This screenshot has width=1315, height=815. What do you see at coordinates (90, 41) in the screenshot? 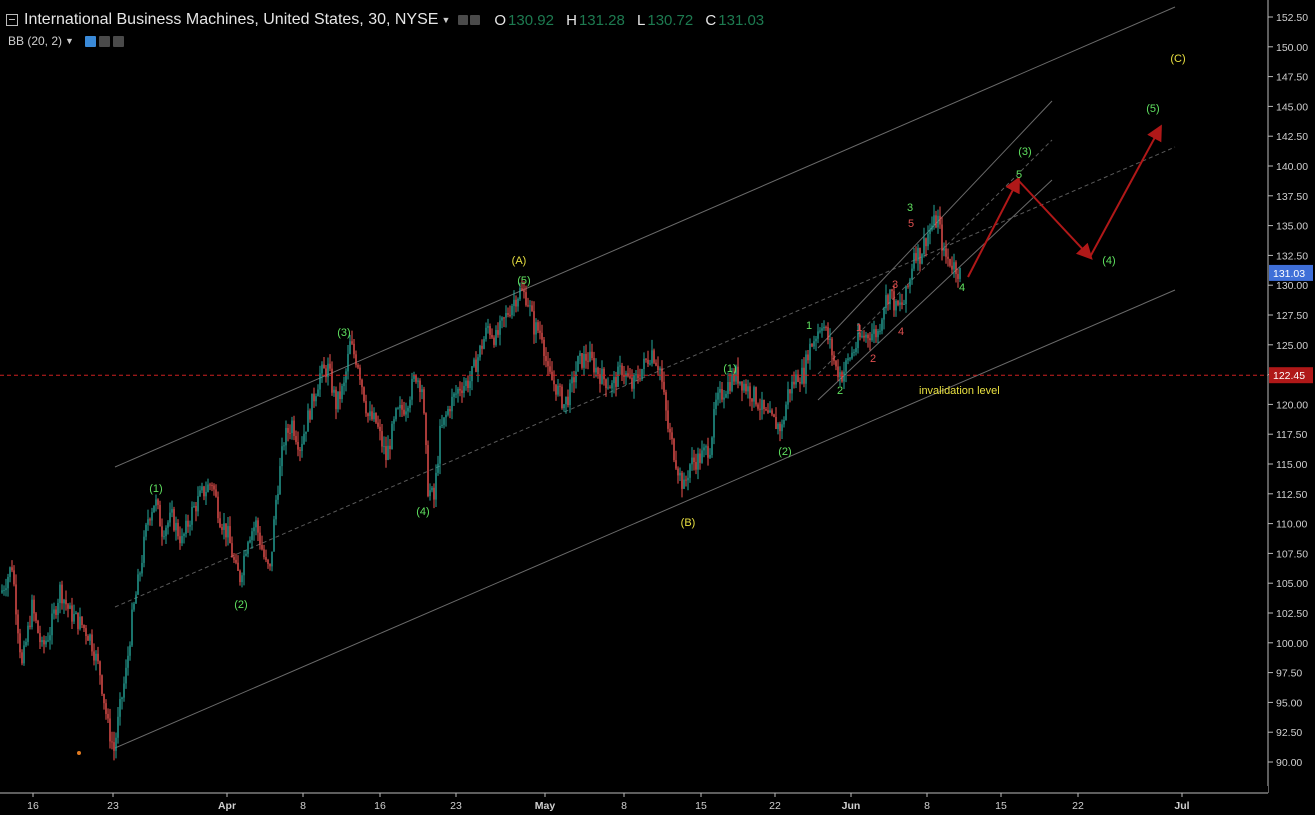
I see `eye-icon` at bounding box center [90, 41].